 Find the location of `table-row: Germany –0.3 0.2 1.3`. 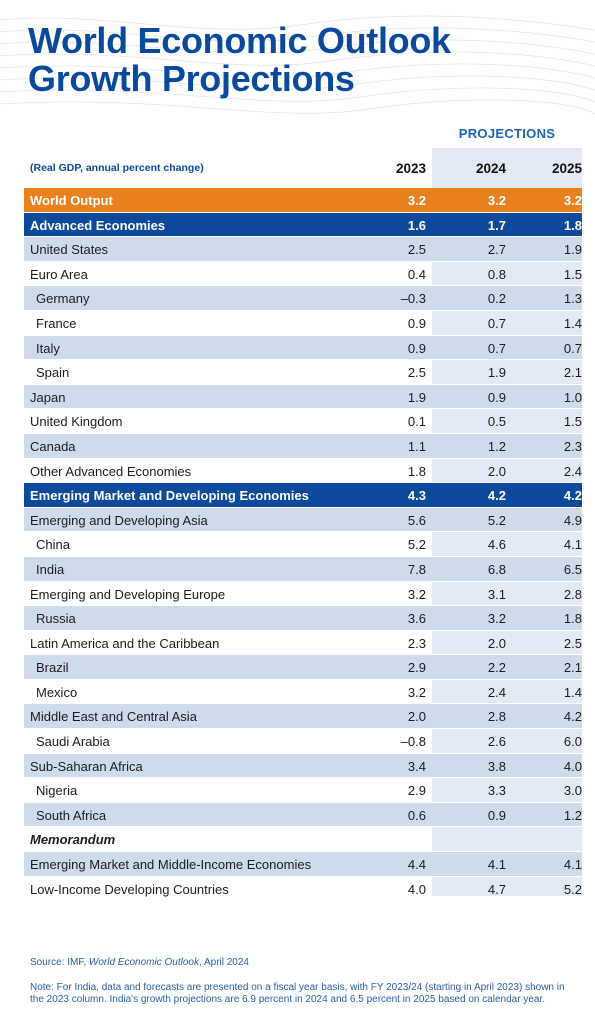

table-row: Germany –0.3 0.2 1.3 is located at coordinates (303, 298).